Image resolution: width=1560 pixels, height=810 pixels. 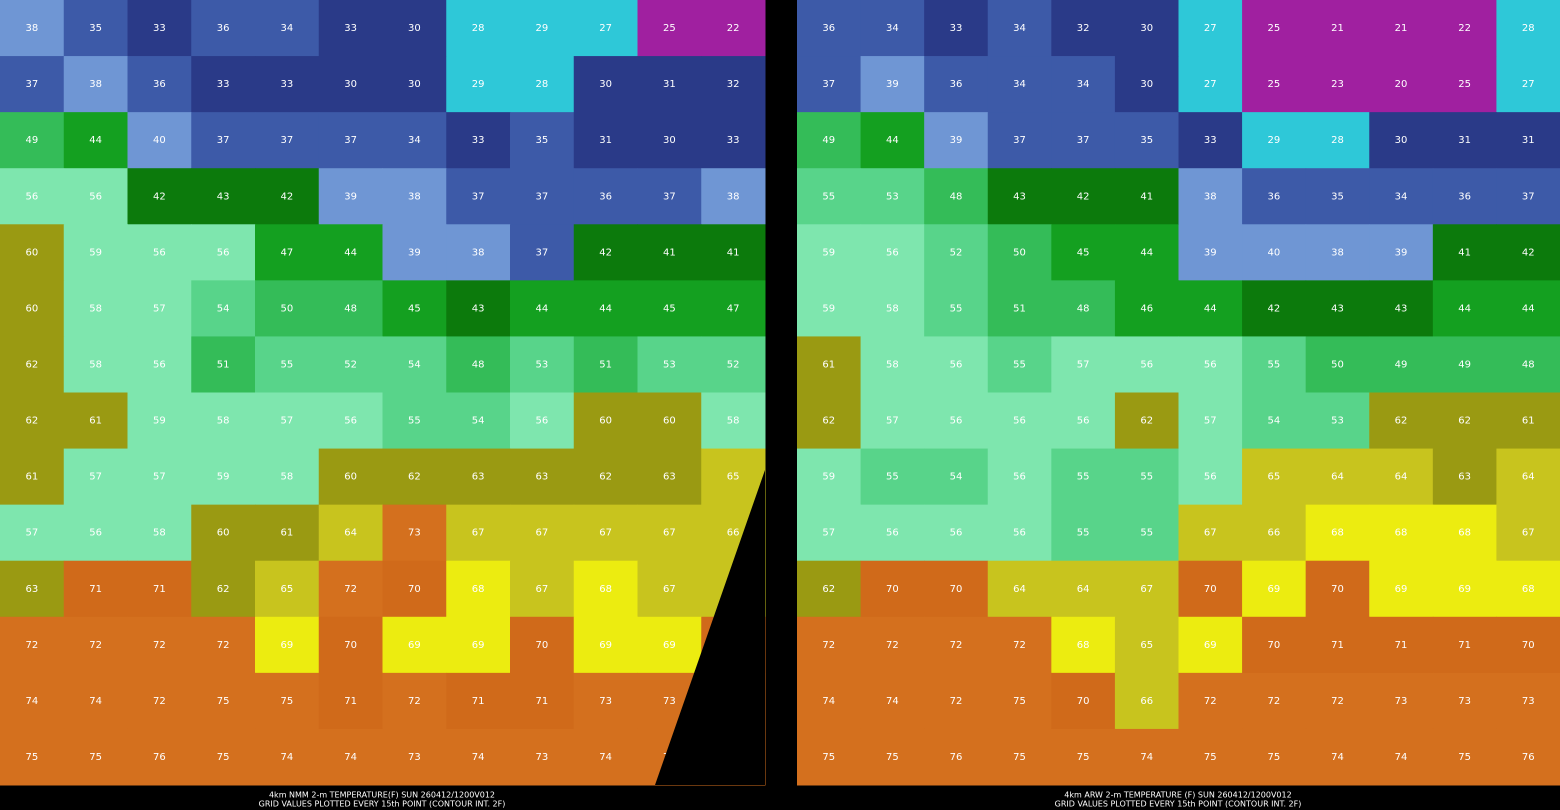 I want to click on temperature-value: 37, so click(x=223, y=140).